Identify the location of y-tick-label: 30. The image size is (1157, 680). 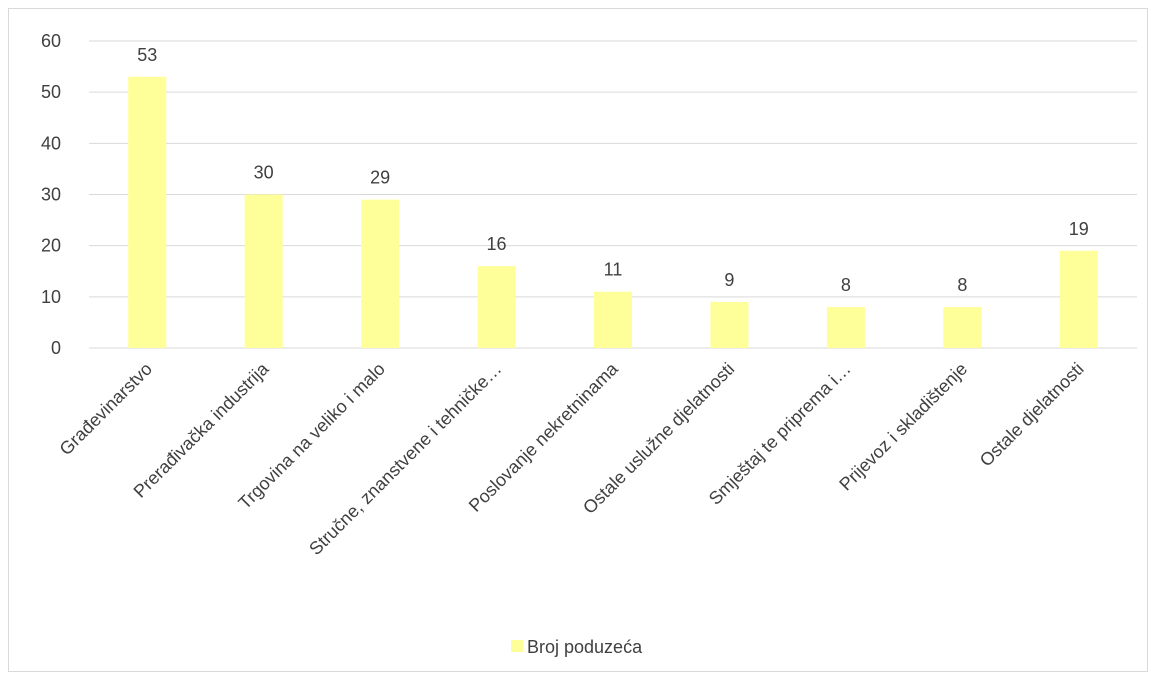
(51, 195).